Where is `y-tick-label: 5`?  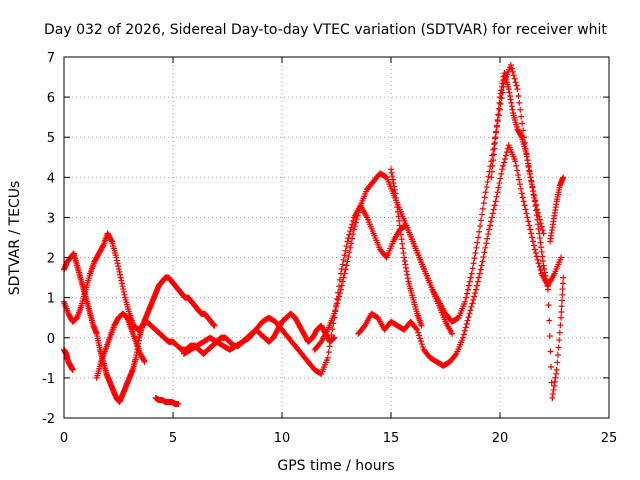
y-tick-label: 5 is located at coordinates (51, 138).